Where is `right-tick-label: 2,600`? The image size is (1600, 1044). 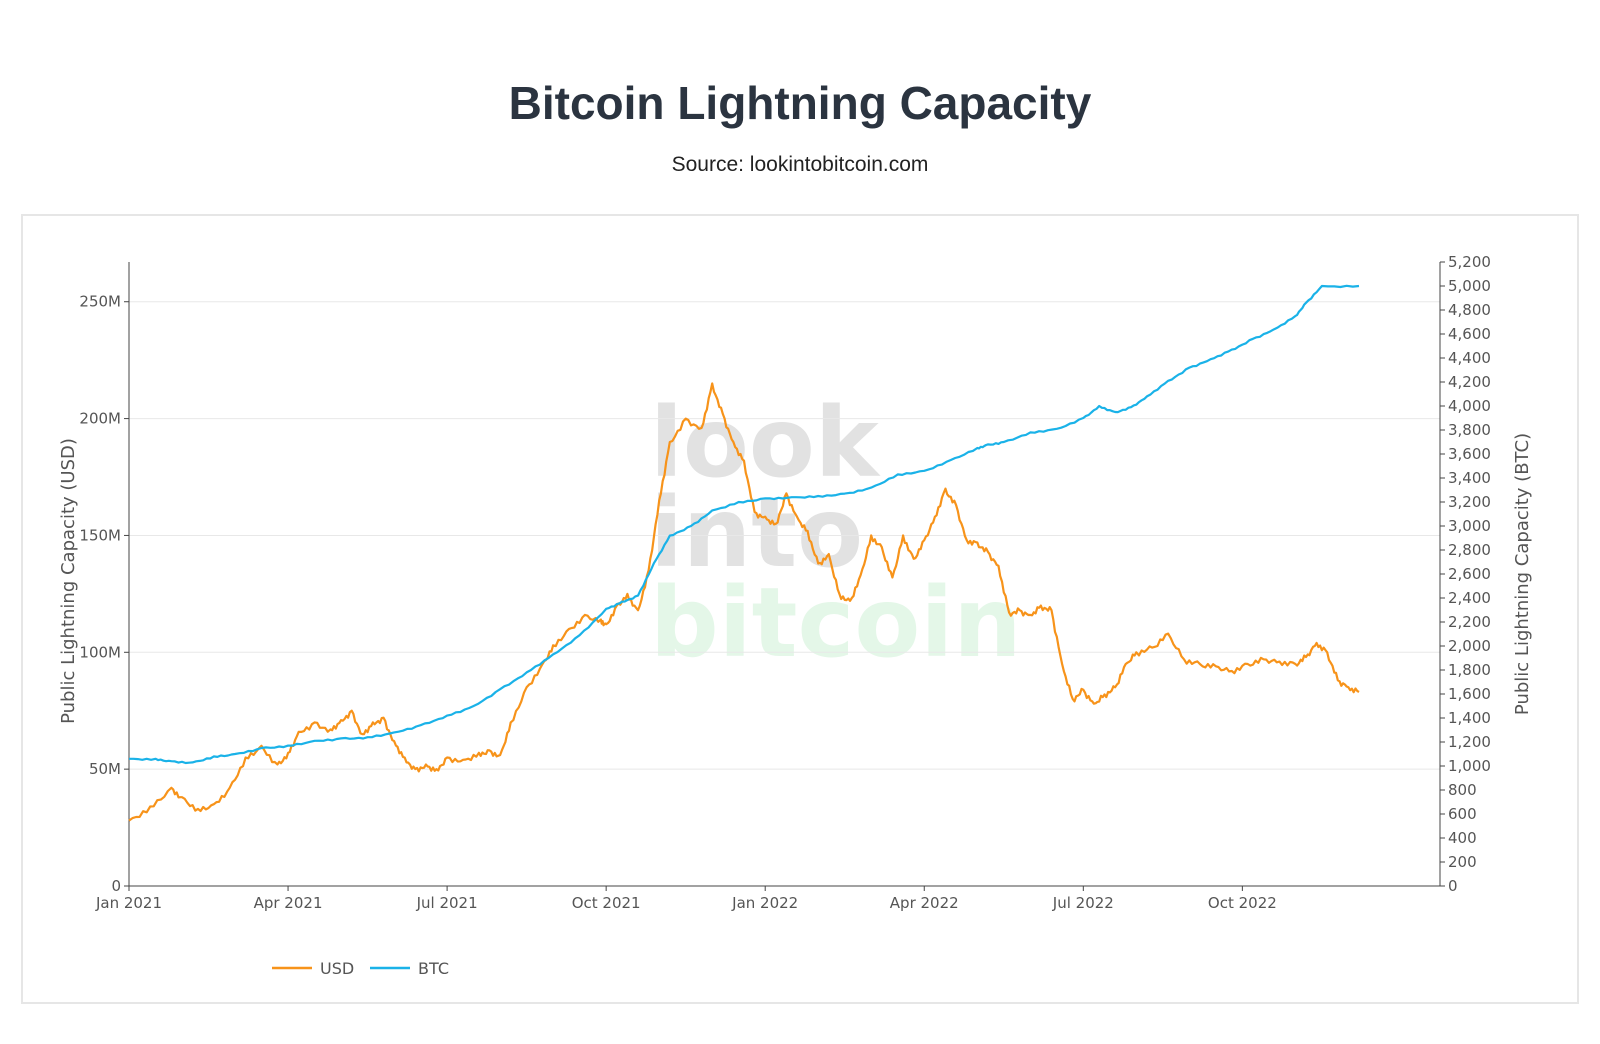
right-tick-label: 2,600 is located at coordinates (1469, 574).